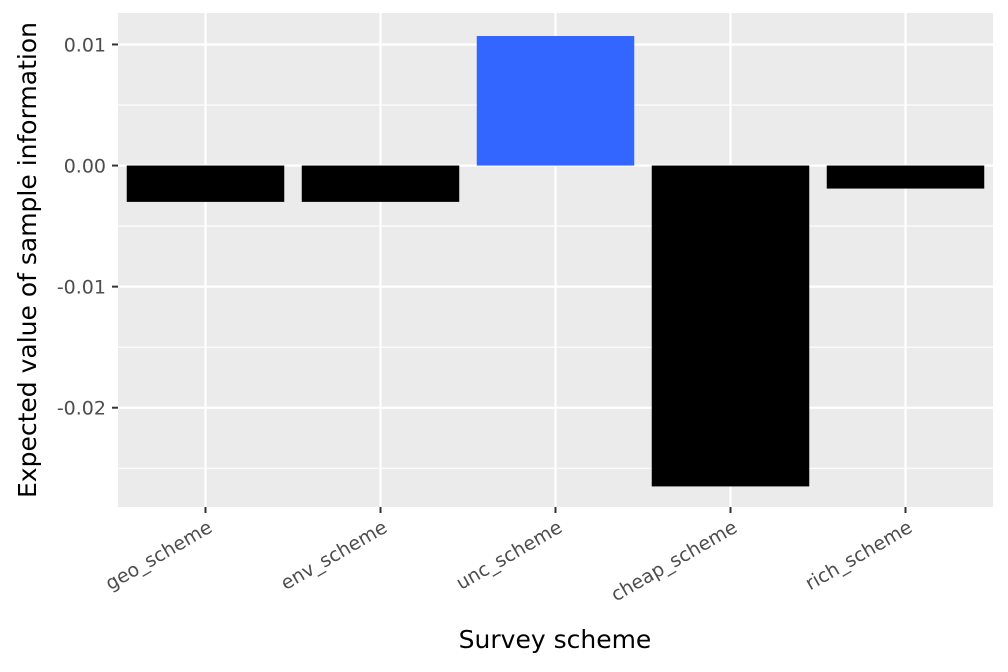 The image size is (1008, 672). What do you see at coordinates (27, 260) in the screenshot?
I see `y-axis-title: Expected value of sample information` at bounding box center [27, 260].